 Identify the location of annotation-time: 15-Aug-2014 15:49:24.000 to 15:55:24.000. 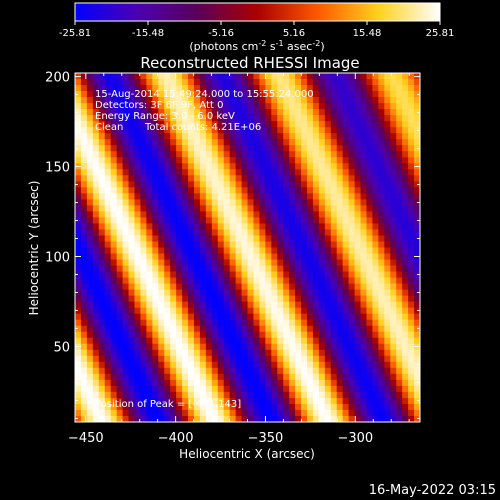
(204, 94).